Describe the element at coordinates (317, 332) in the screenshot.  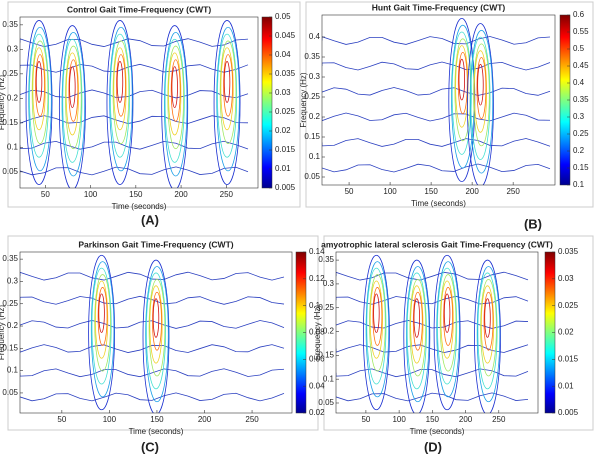
I see `colorbar-tick-label: 0.08` at that location.